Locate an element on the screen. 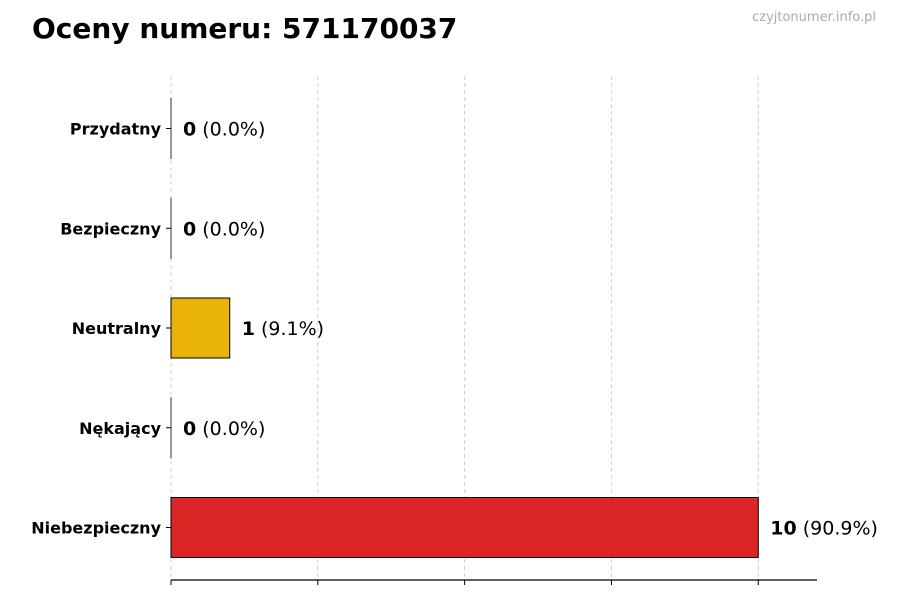 This screenshot has height=600, width=900. category-label: Niebezpieczny is located at coordinates (96, 528).